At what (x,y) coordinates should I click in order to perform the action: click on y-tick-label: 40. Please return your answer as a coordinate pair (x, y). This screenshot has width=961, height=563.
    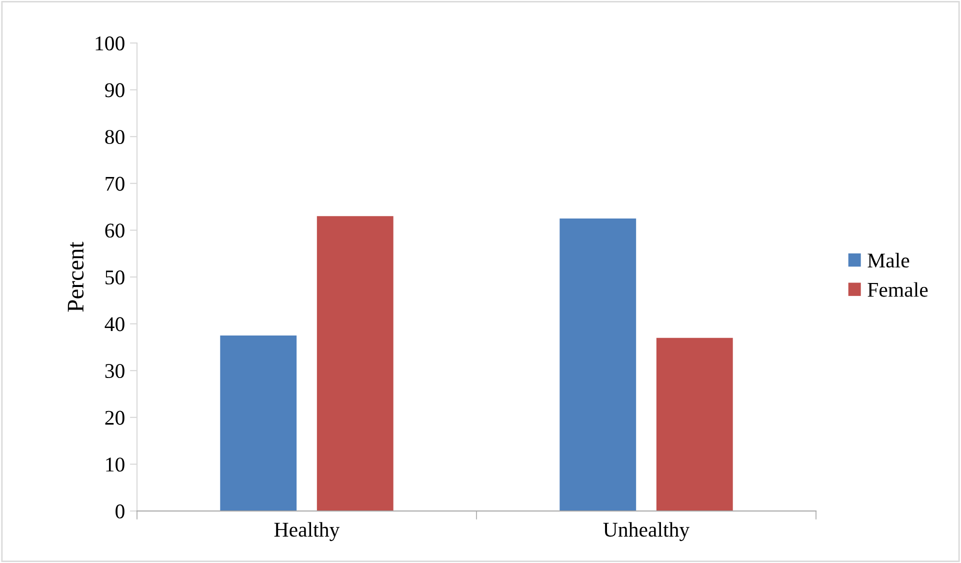
    Looking at the image, I should click on (114, 324).